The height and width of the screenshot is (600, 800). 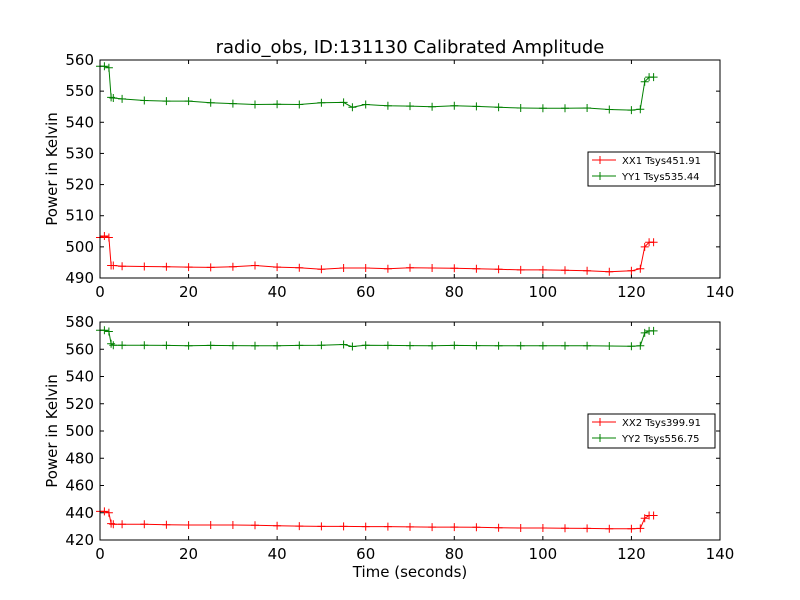 I want to click on top-x-tick-label: 140, so click(x=720, y=292).